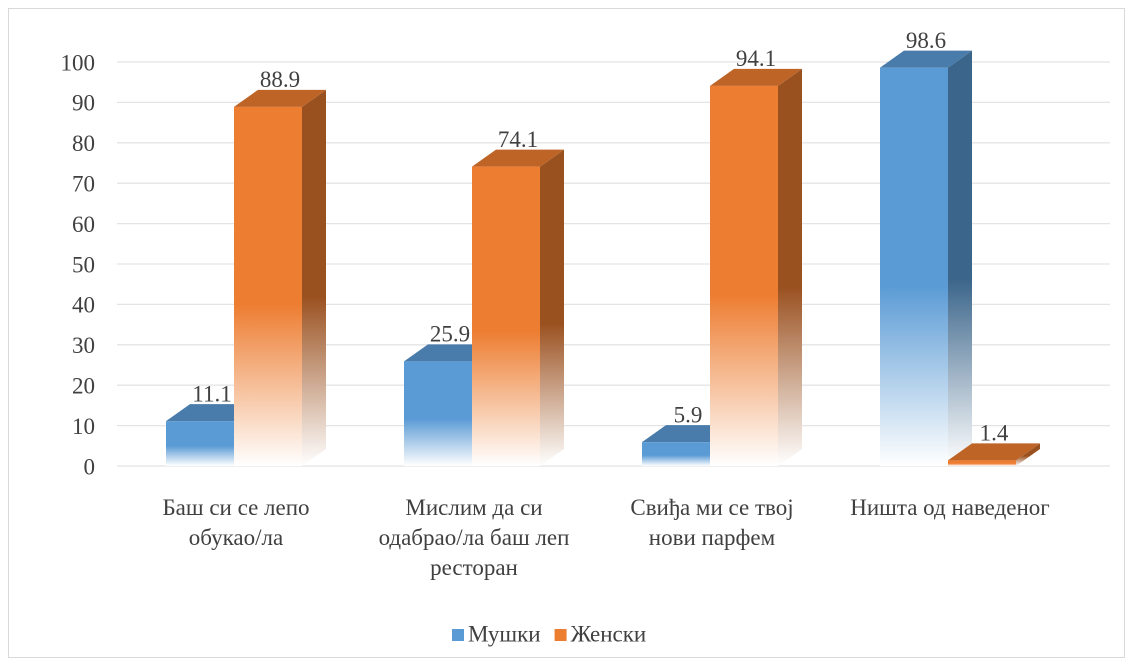  I want to click on x-tick-label: Свиђа ми се твој нови парфем, so click(712, 522).